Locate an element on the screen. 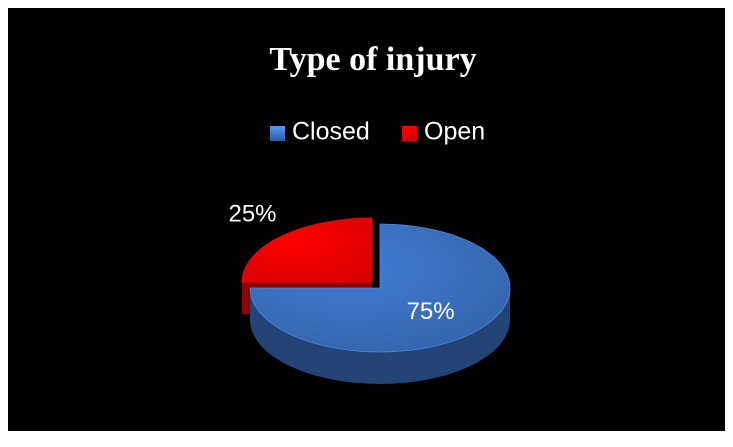 This screenshot has height=447, width=733. value-label: 75% is located at coordinates (431, 311).